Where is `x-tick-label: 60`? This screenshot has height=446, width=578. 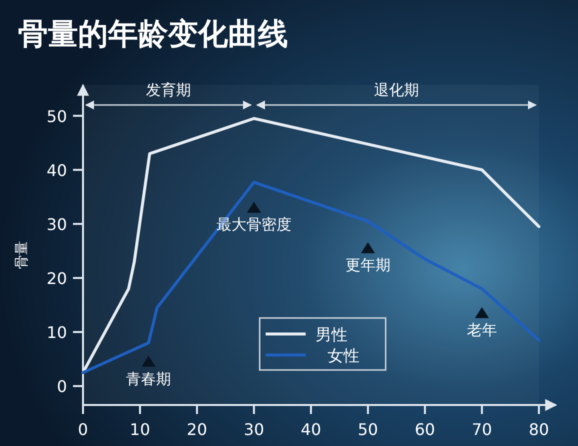
x-tick-label: 60 is located at coordinates (425, 429).